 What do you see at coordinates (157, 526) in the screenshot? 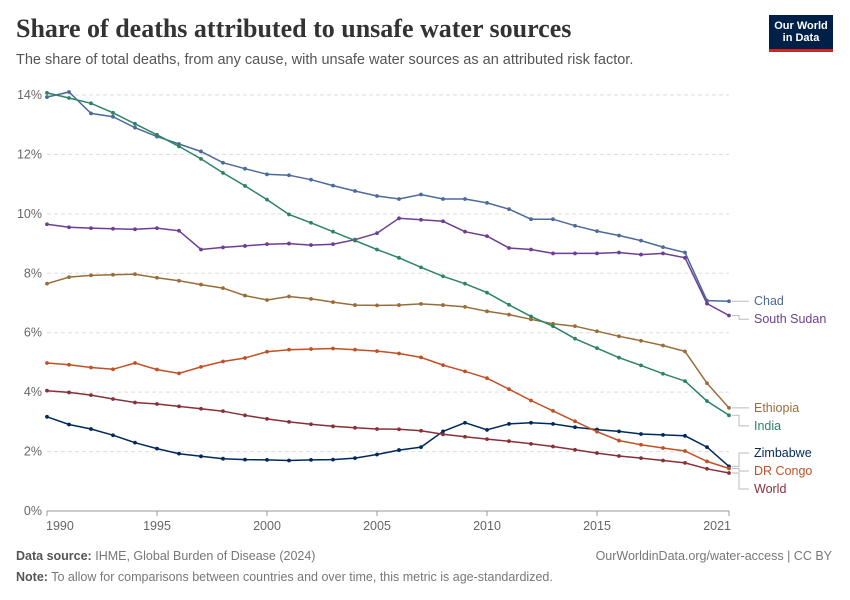
I see `x-tick-label: 1995` at bounding box center [157, 526].